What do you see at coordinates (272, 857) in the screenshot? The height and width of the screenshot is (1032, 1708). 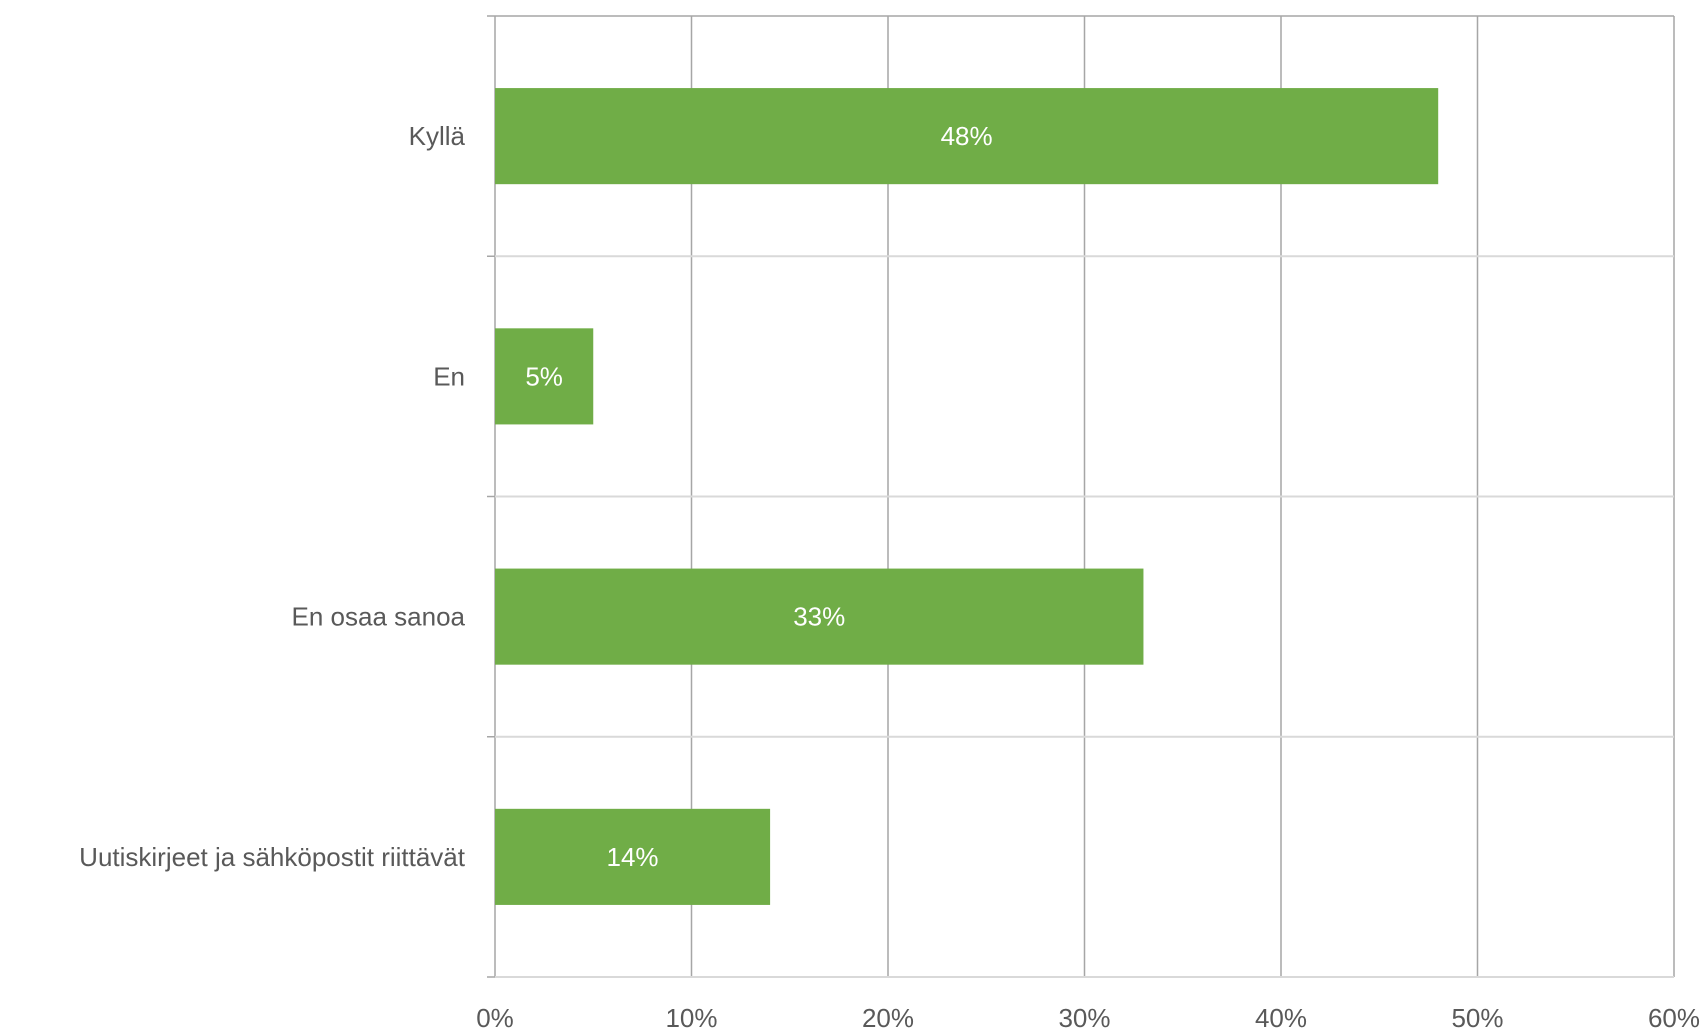 I see `category-label: Uutiskirjeet ja sähköpostit riittävät` at bounding box center [272, 857].